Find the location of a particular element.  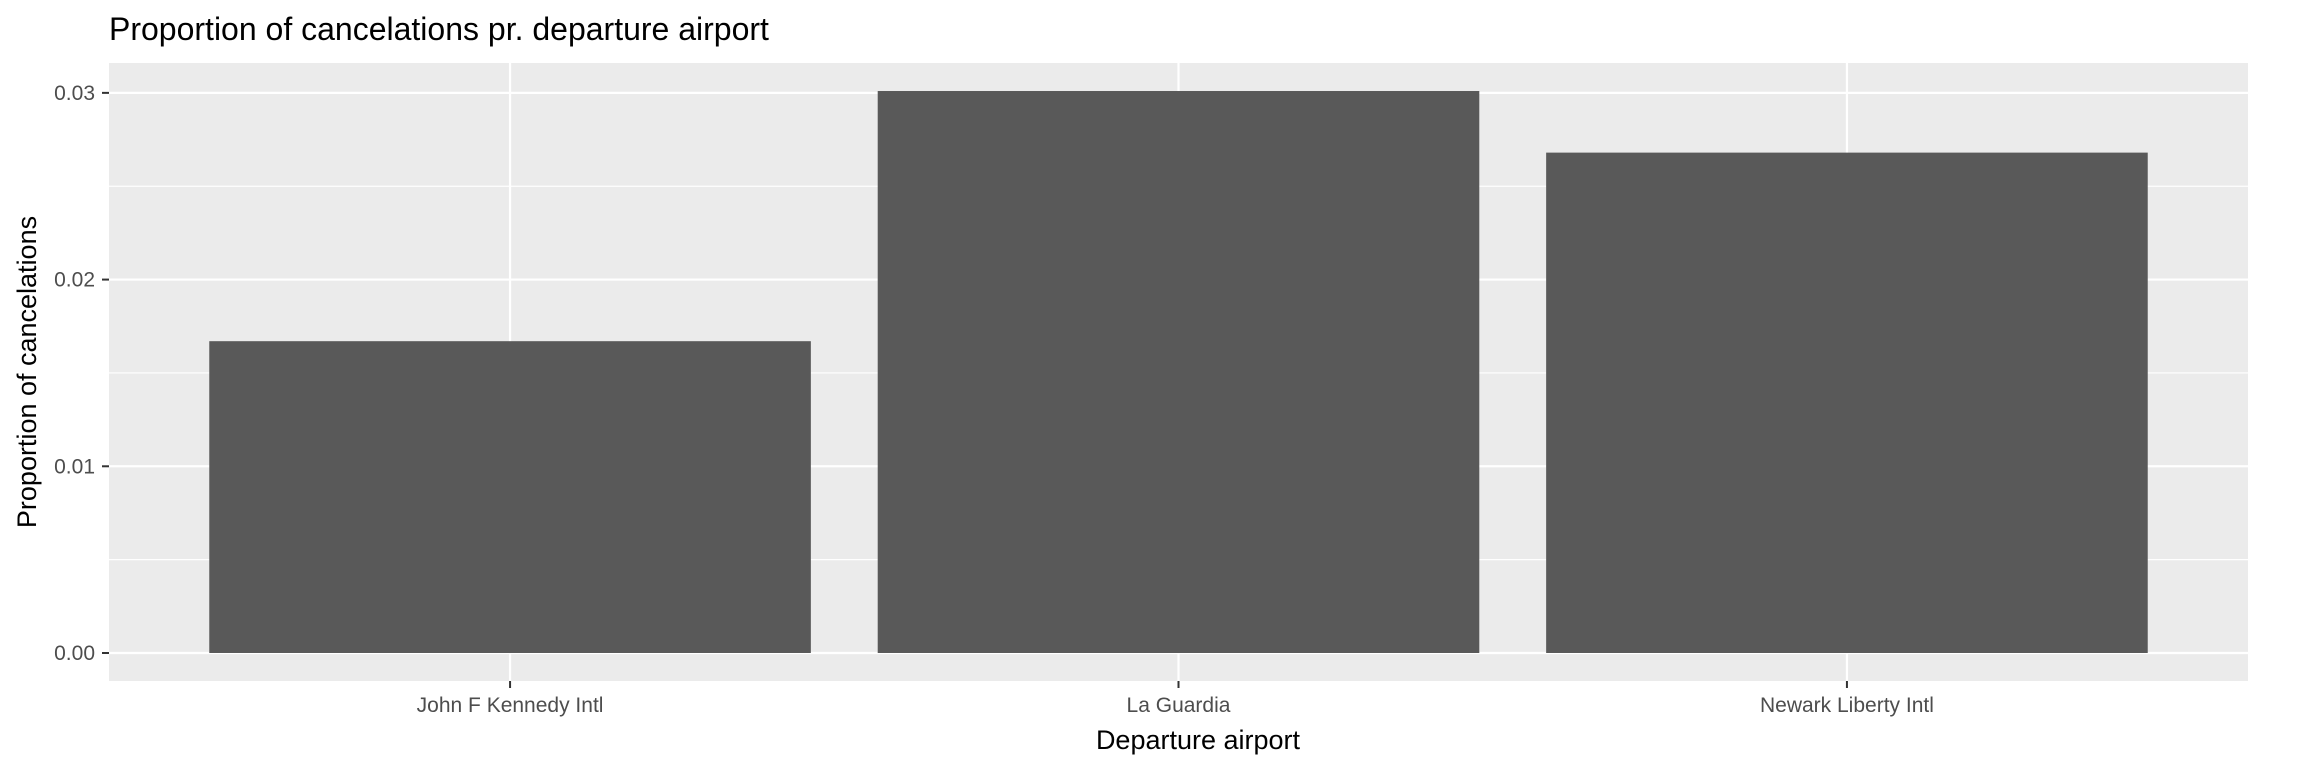

x-tick-label: La Guardia is located at coordinates (1179, 705).